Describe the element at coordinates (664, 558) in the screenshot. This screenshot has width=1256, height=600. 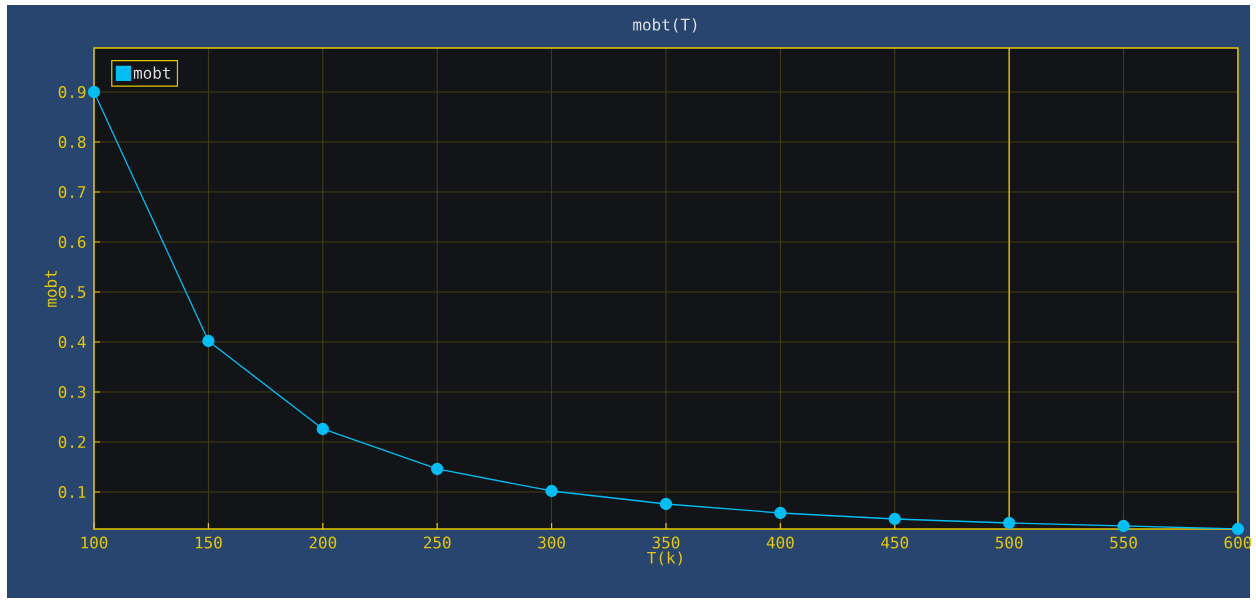
I see `x-axis-title: T(k)` at that location.